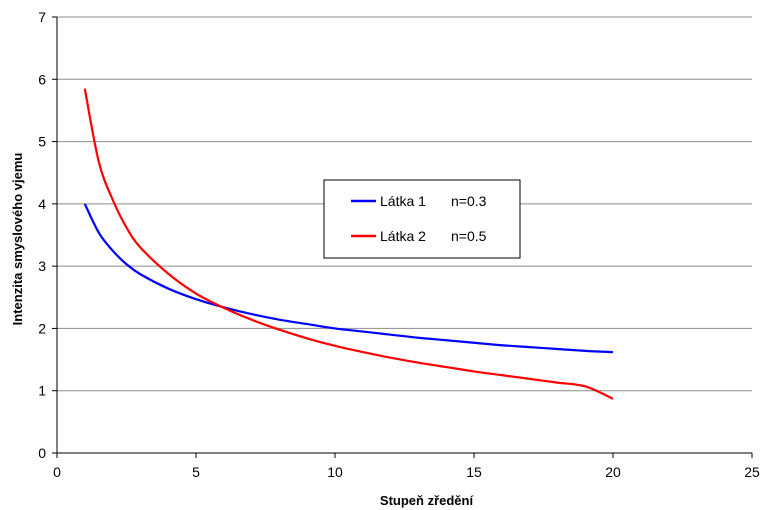  I want to click on y-tick-label: 0, so click(42, 453).